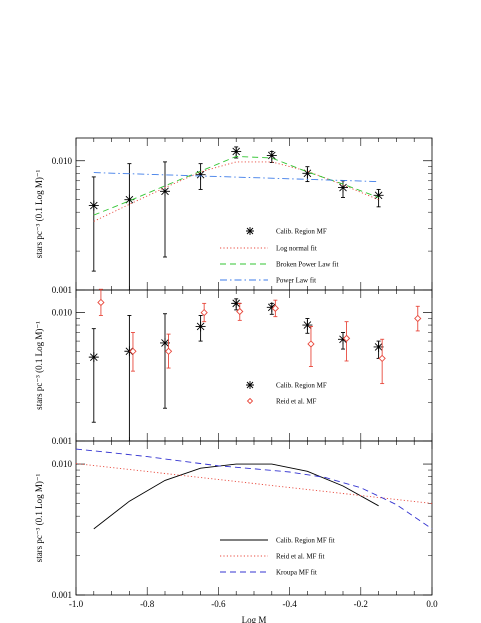 Image resolution: width=481 pixels, height=623 pixels. What do you see at coordinates (300, 557) in the screenshot?
I see `legend-label: Reid et al. MF fit` at bounding box center [300, 557].